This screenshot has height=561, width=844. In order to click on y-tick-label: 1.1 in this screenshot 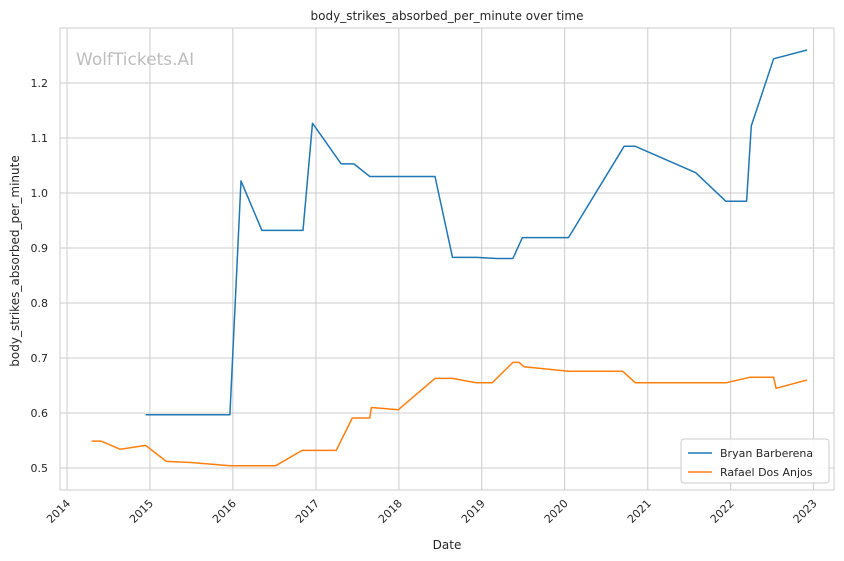, I will do `click(40, 138)`.